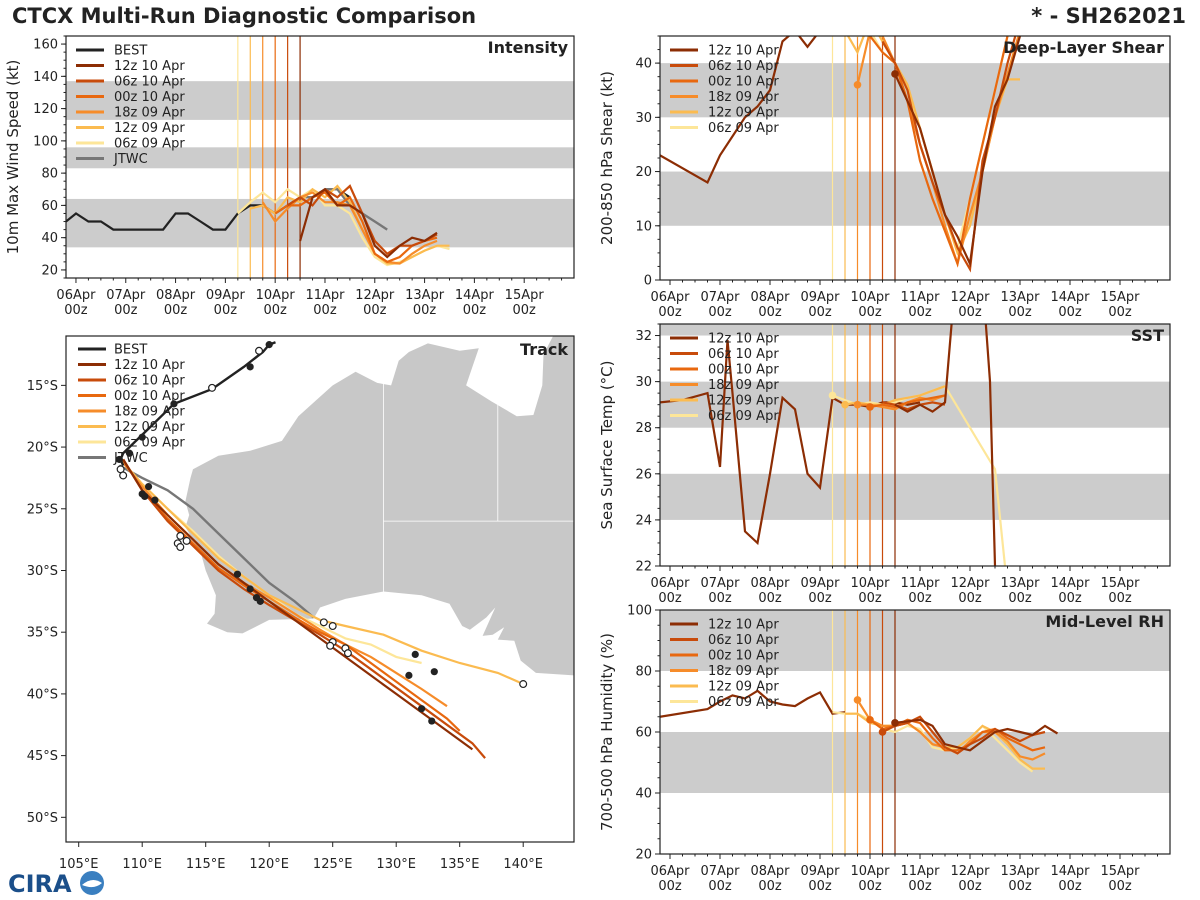 This screenshot has width=1200, height=900. What do you see at coordinates (770, 871) in the screenshot?
I see `rh-xtick-day: 08Apr` at bounding box center [770, 871].